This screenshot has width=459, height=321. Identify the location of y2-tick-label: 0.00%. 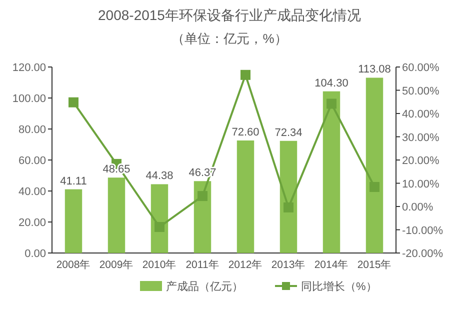
(418, 208).